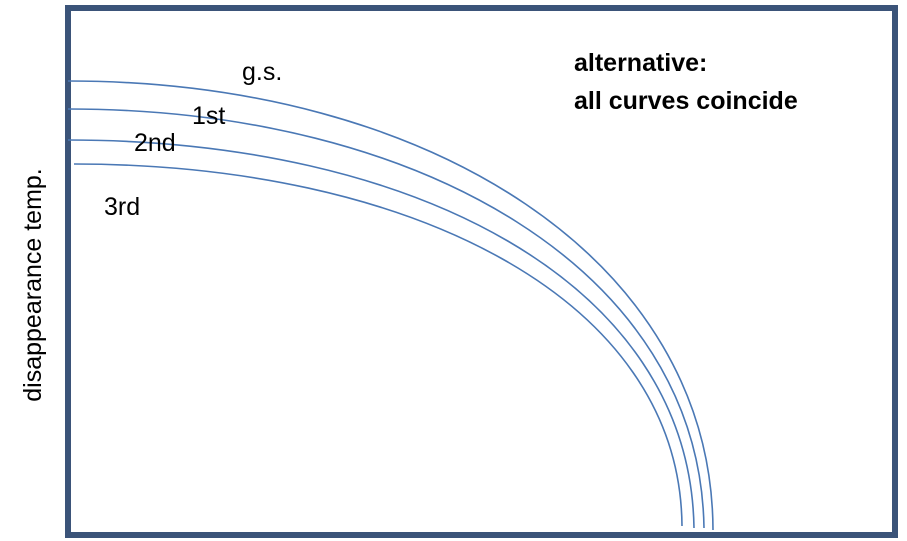 Image resolution: width=907 pixels, height=541 pixels. Describe the element at coordinates (640, 63) in the screenshot. I see `note-line-1: alternative:` at that location.